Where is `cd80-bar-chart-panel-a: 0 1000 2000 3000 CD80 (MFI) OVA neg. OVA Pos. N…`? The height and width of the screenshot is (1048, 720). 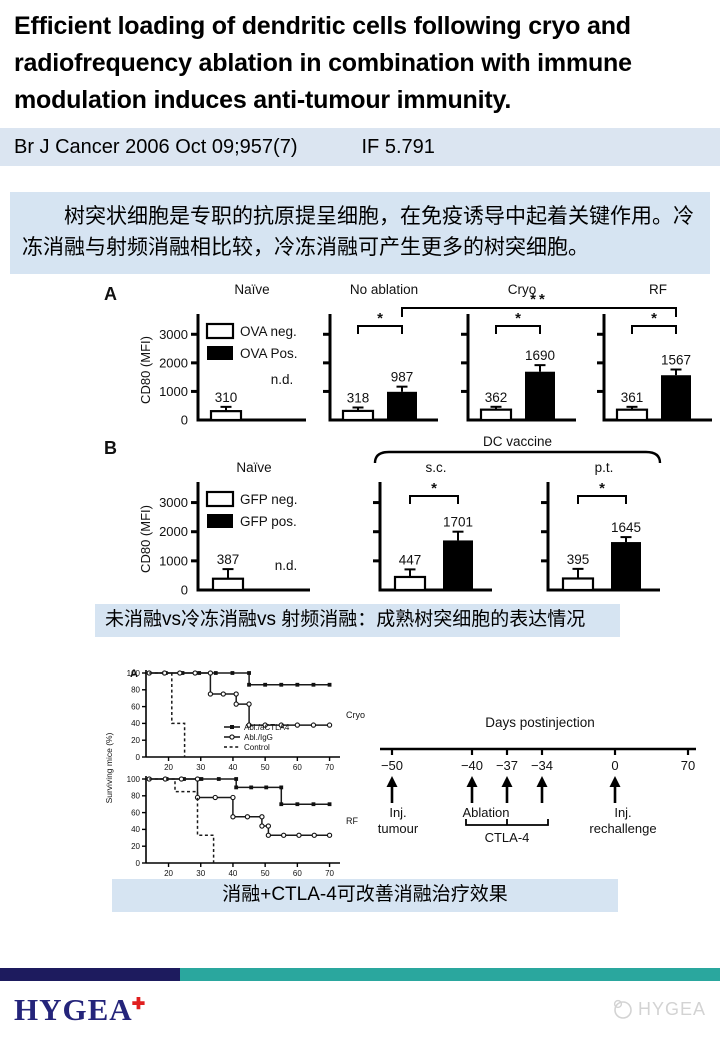
cd80-bar-chart-panel-a: 0 1000 2000 3000 CD80 (MFI) OVA neg. OVA Pos. N… is located at coordinates (408, 355).